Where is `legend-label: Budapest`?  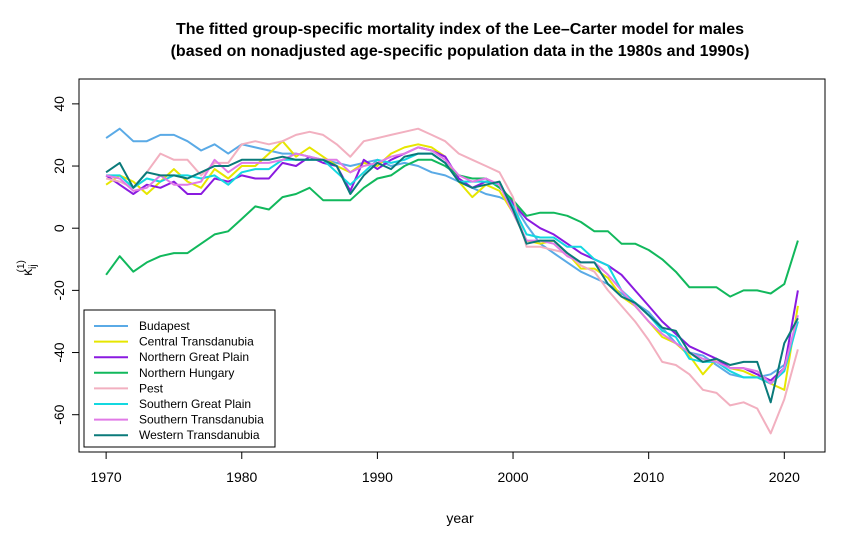 legend-label: Budapest is located at coordinates (164, 326).